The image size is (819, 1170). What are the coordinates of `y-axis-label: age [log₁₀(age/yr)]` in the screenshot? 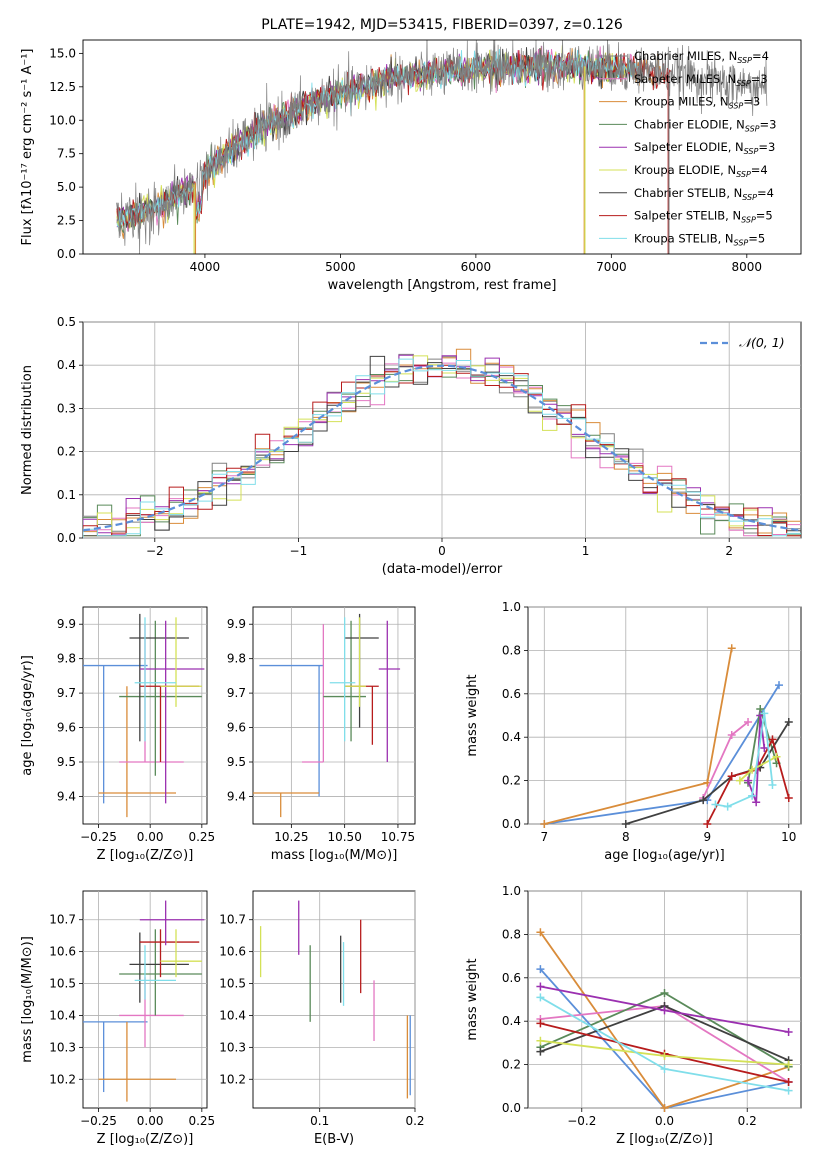 It's located at (27, 715).